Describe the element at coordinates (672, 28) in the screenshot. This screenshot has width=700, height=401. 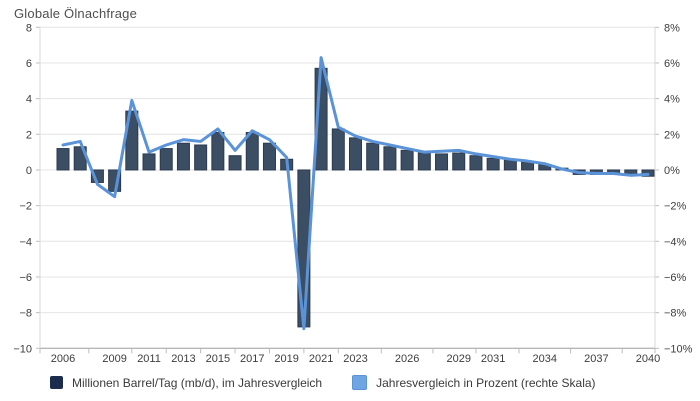
I see `y-tick-label-right: 8%` at that location.